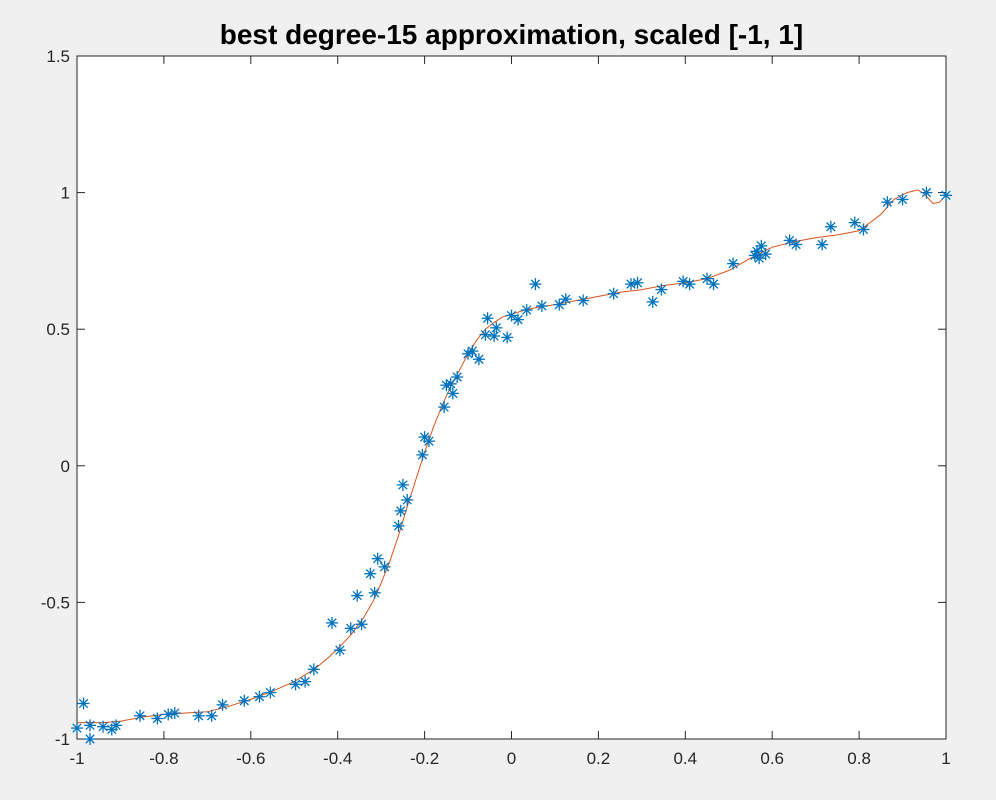 The width and height of the screenshot is (996, 800). Describe the element at coordinates (599, 758) in the screenshot. I see `x-tick-label: 0.2` at that location.